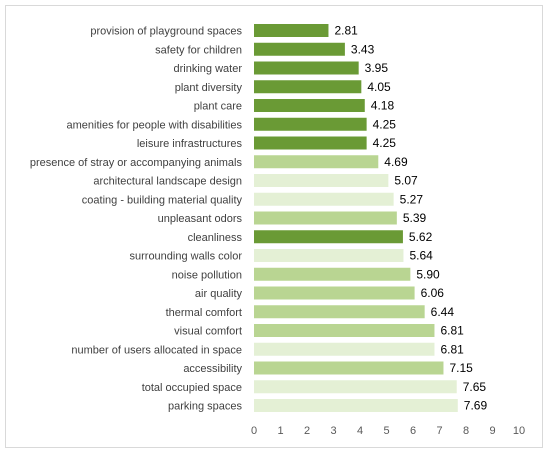  I want to click on category-label: coating - building material quality, so click(162, 200).